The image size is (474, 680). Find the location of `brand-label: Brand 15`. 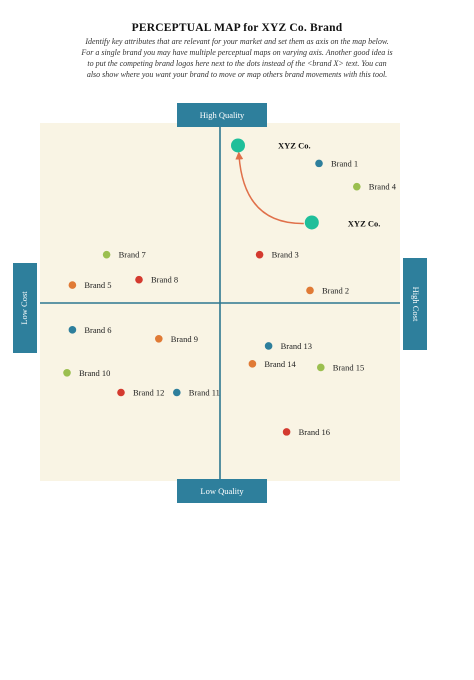

brand-label: Brand 15 is located at coordinates (348, 367).